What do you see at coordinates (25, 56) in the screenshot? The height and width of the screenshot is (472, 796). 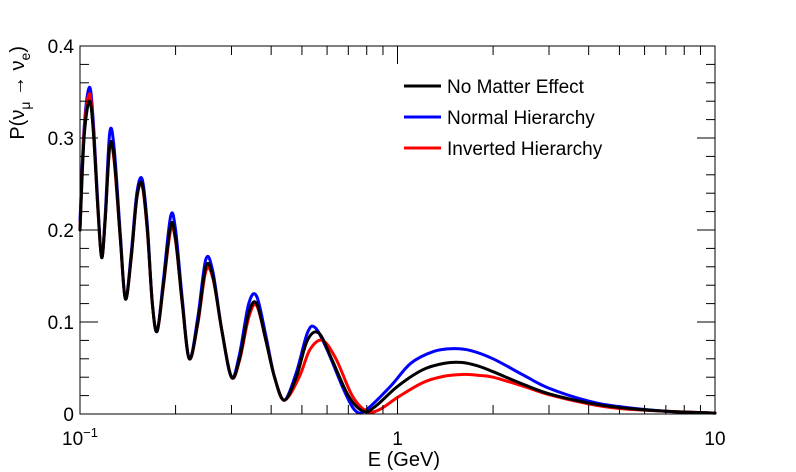 I see `y-axis-title-sub2: e` at bounding box center [25, 56].